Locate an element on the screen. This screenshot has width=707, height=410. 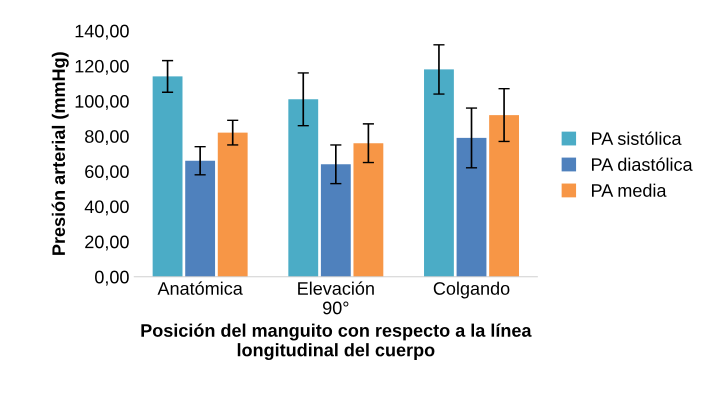
legend-label: PA diastólica is located at coordinates (642, 164).